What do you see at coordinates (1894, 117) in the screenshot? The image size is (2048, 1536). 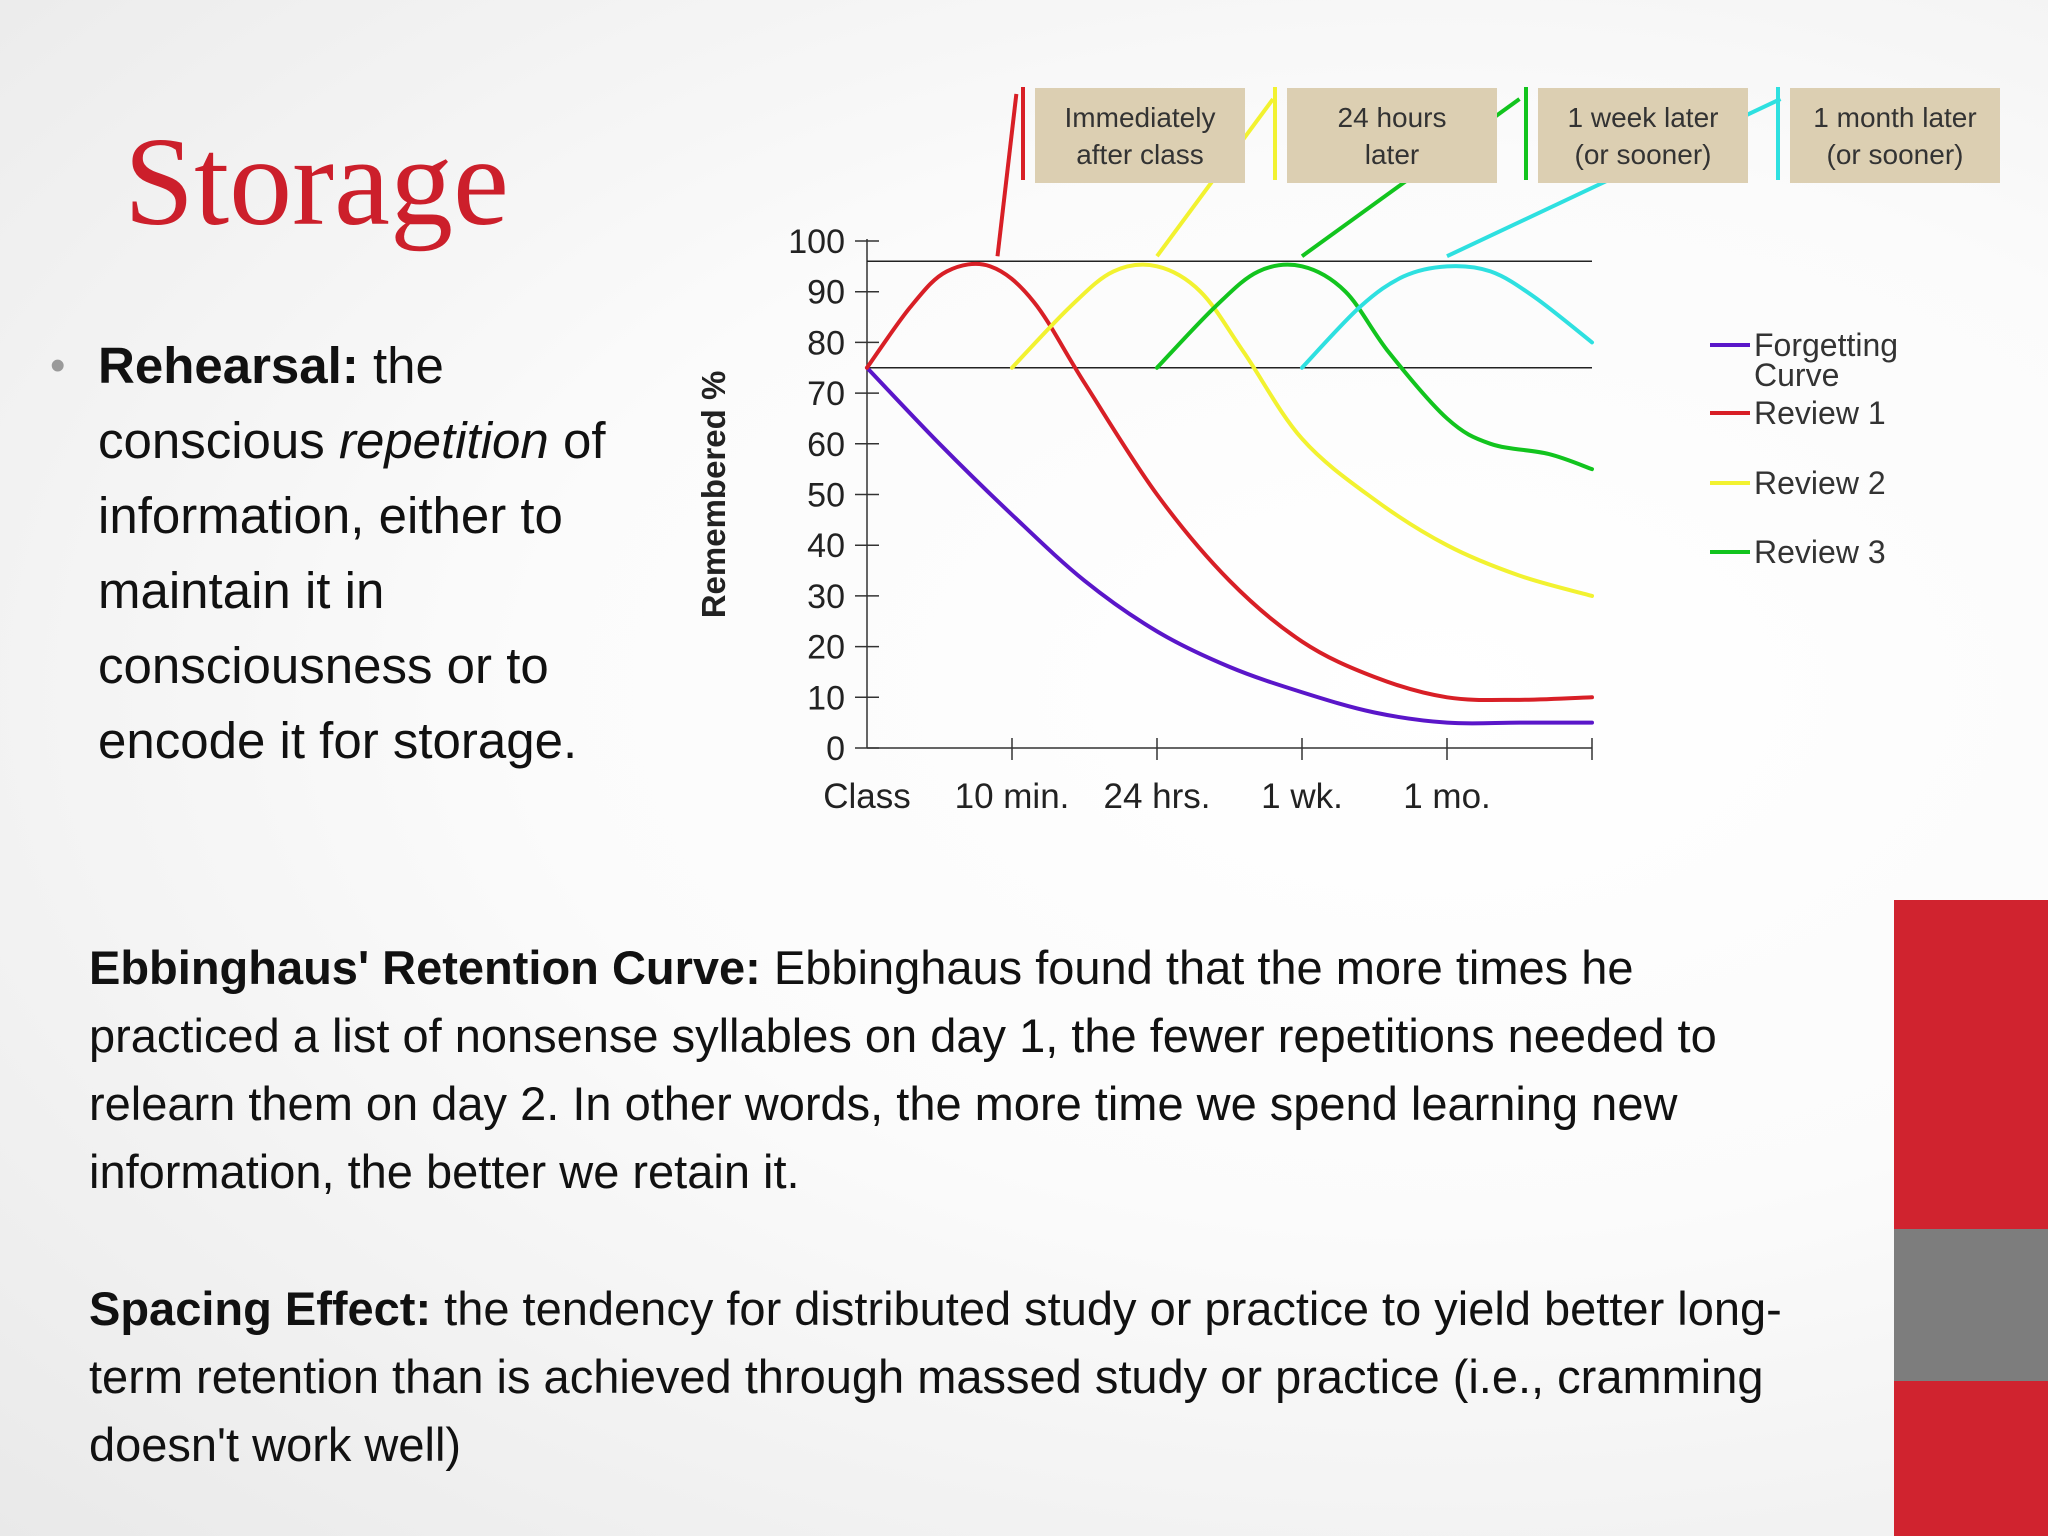 I see `review-label-line1-3: 1 month later` at bounding box center [1894, 117].